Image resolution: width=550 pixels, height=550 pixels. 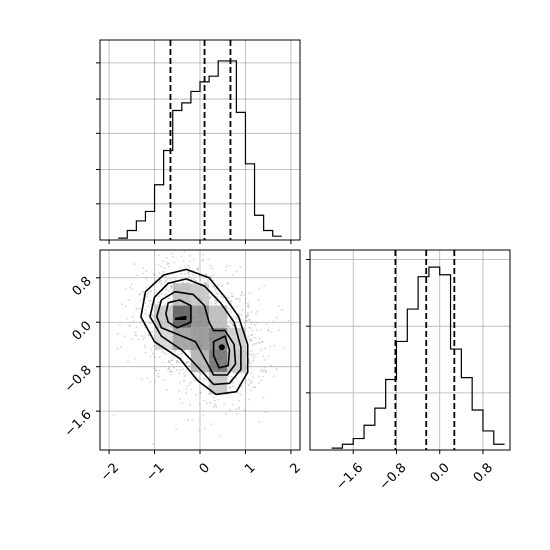 I want to click on density-peak-blob, so click(x=181, y=317).